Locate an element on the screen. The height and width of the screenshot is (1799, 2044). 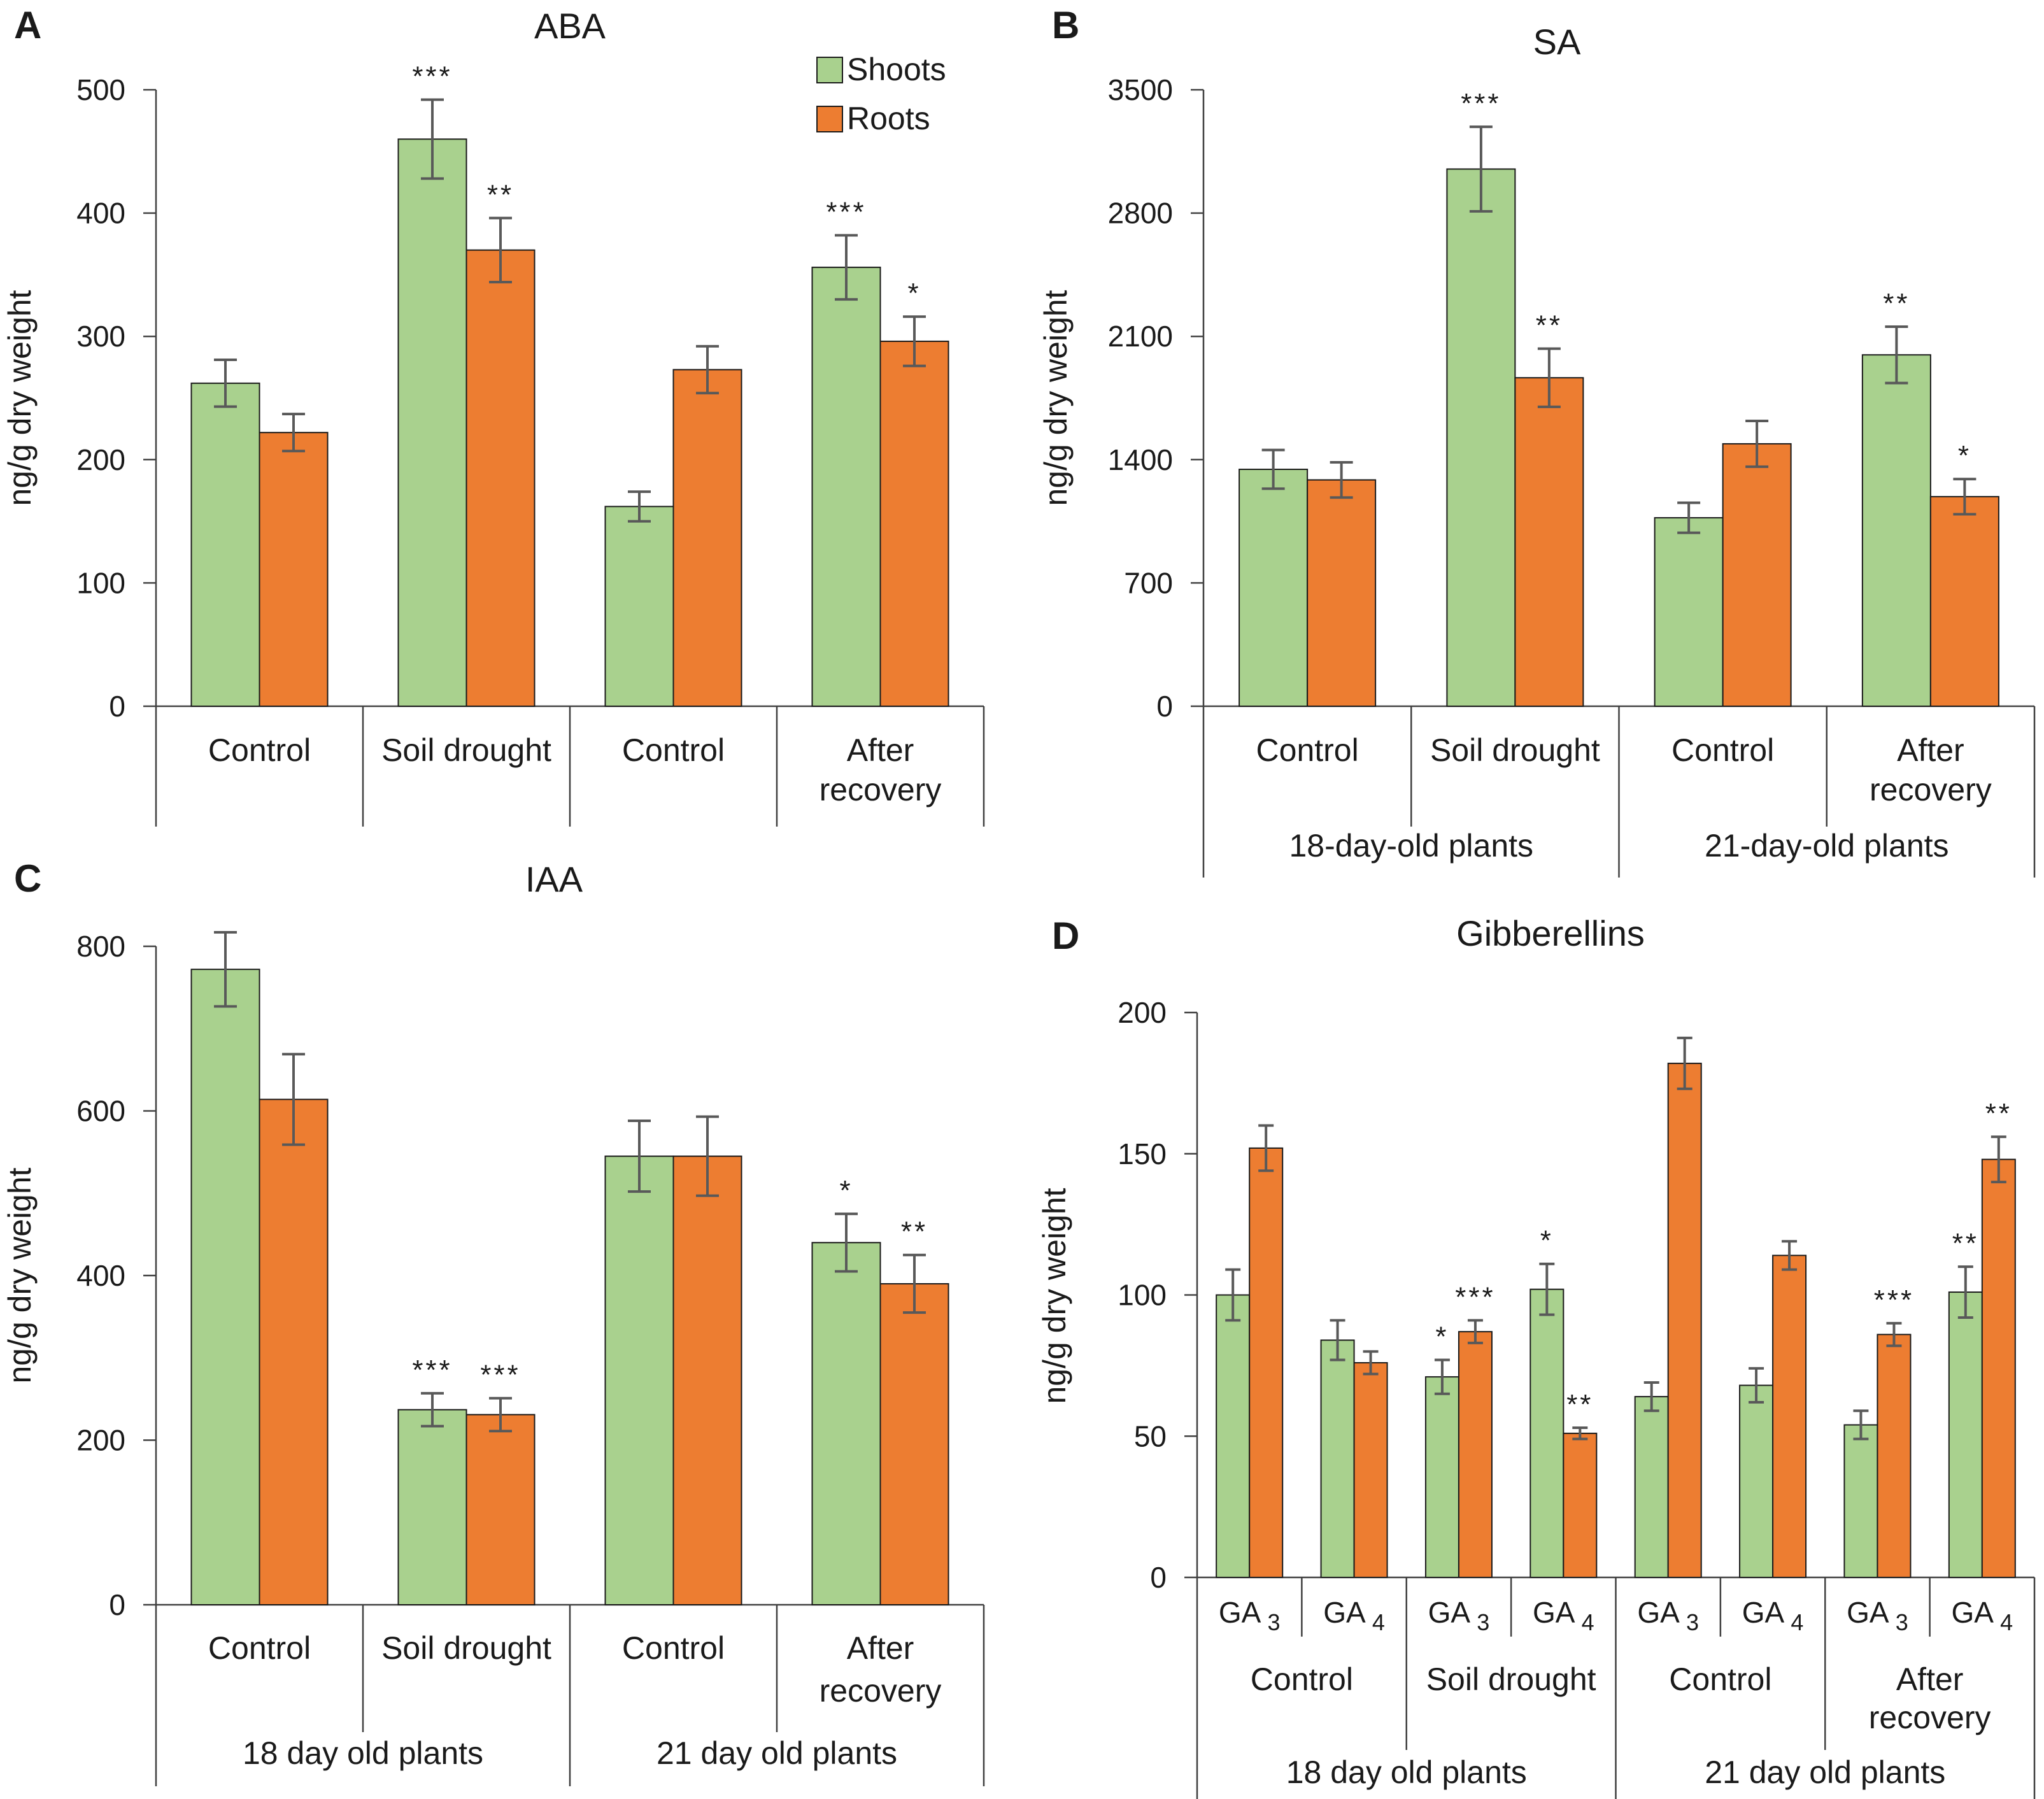
panel-letter: A is located at coordinates (28, 25).